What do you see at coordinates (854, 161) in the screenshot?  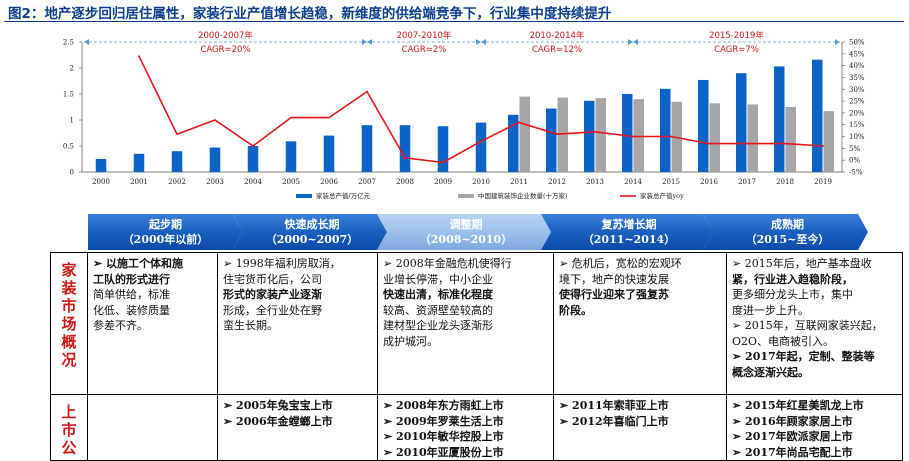 I see `right-tick-label: 0%` at bounding box center [854, 161].